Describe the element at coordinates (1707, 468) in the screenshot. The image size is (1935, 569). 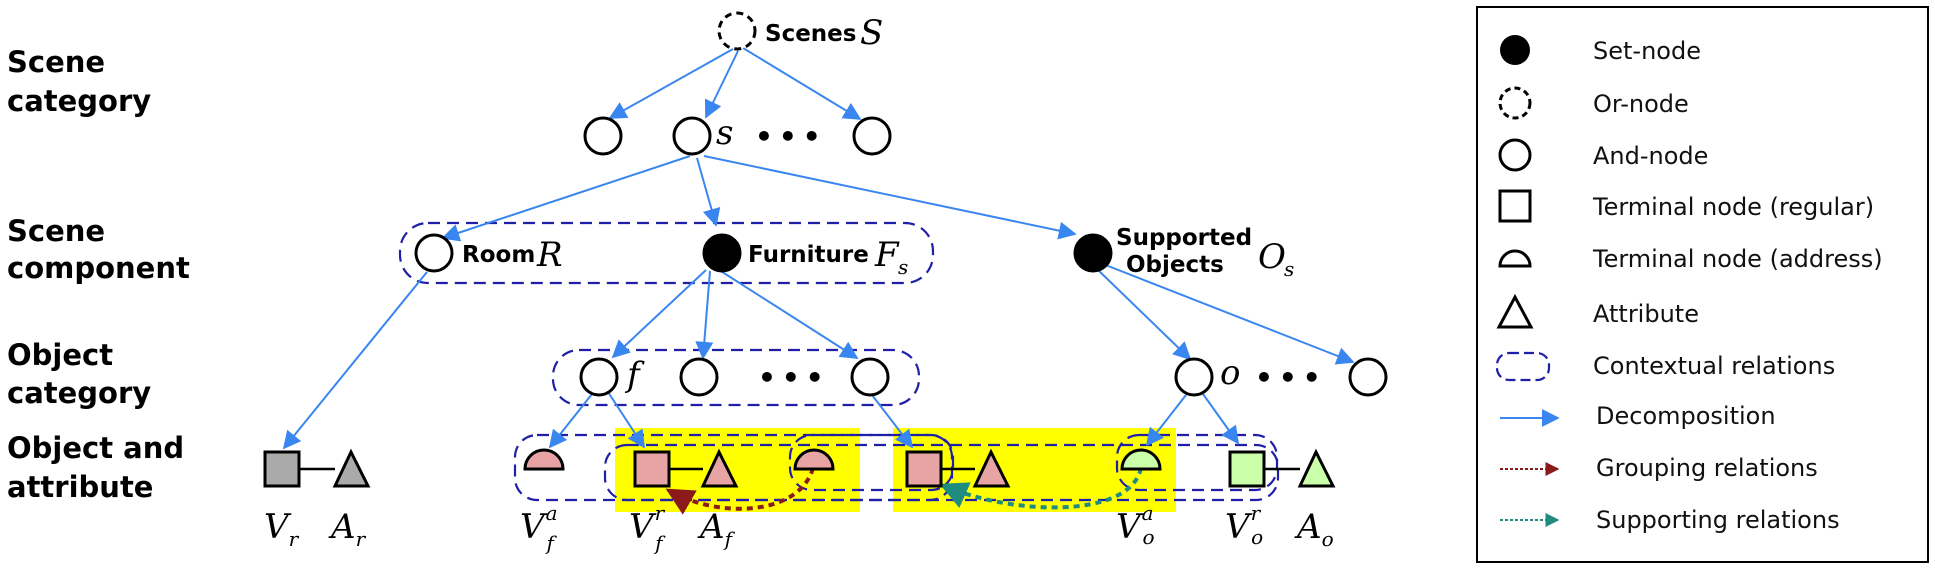
I see `legend-label-grouping: Grouping relations` at that location.